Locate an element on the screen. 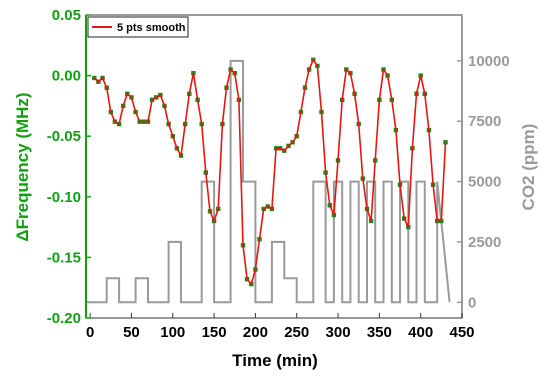 The width and height of the screenshot is (544, 376). x-tick-label: 250 is located at coordinates (296, 332).